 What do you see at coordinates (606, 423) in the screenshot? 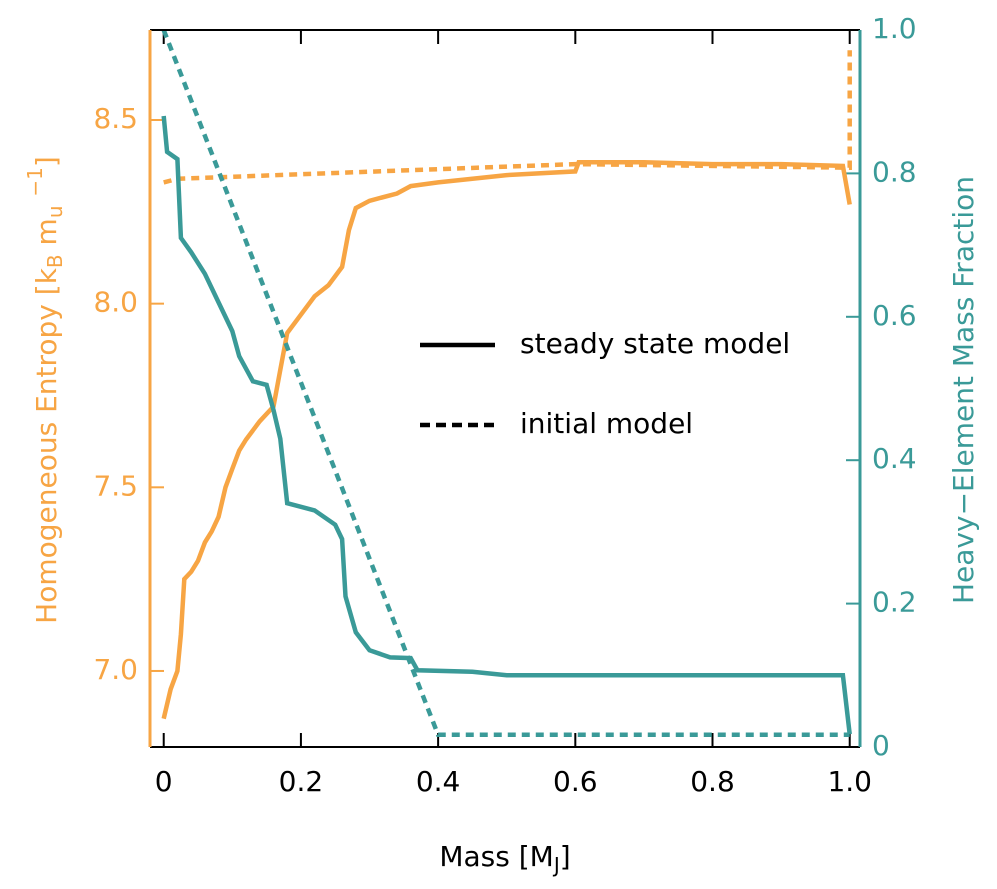
I see `legend-label: initial model` at bounding box center [606, 423].